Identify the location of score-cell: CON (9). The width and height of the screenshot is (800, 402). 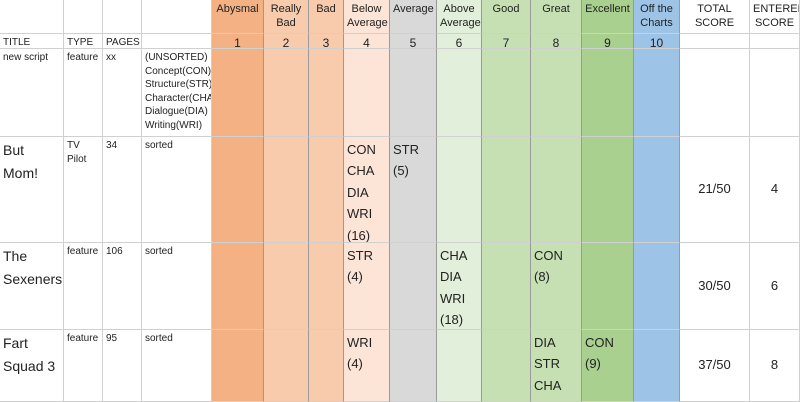
(608, 366).